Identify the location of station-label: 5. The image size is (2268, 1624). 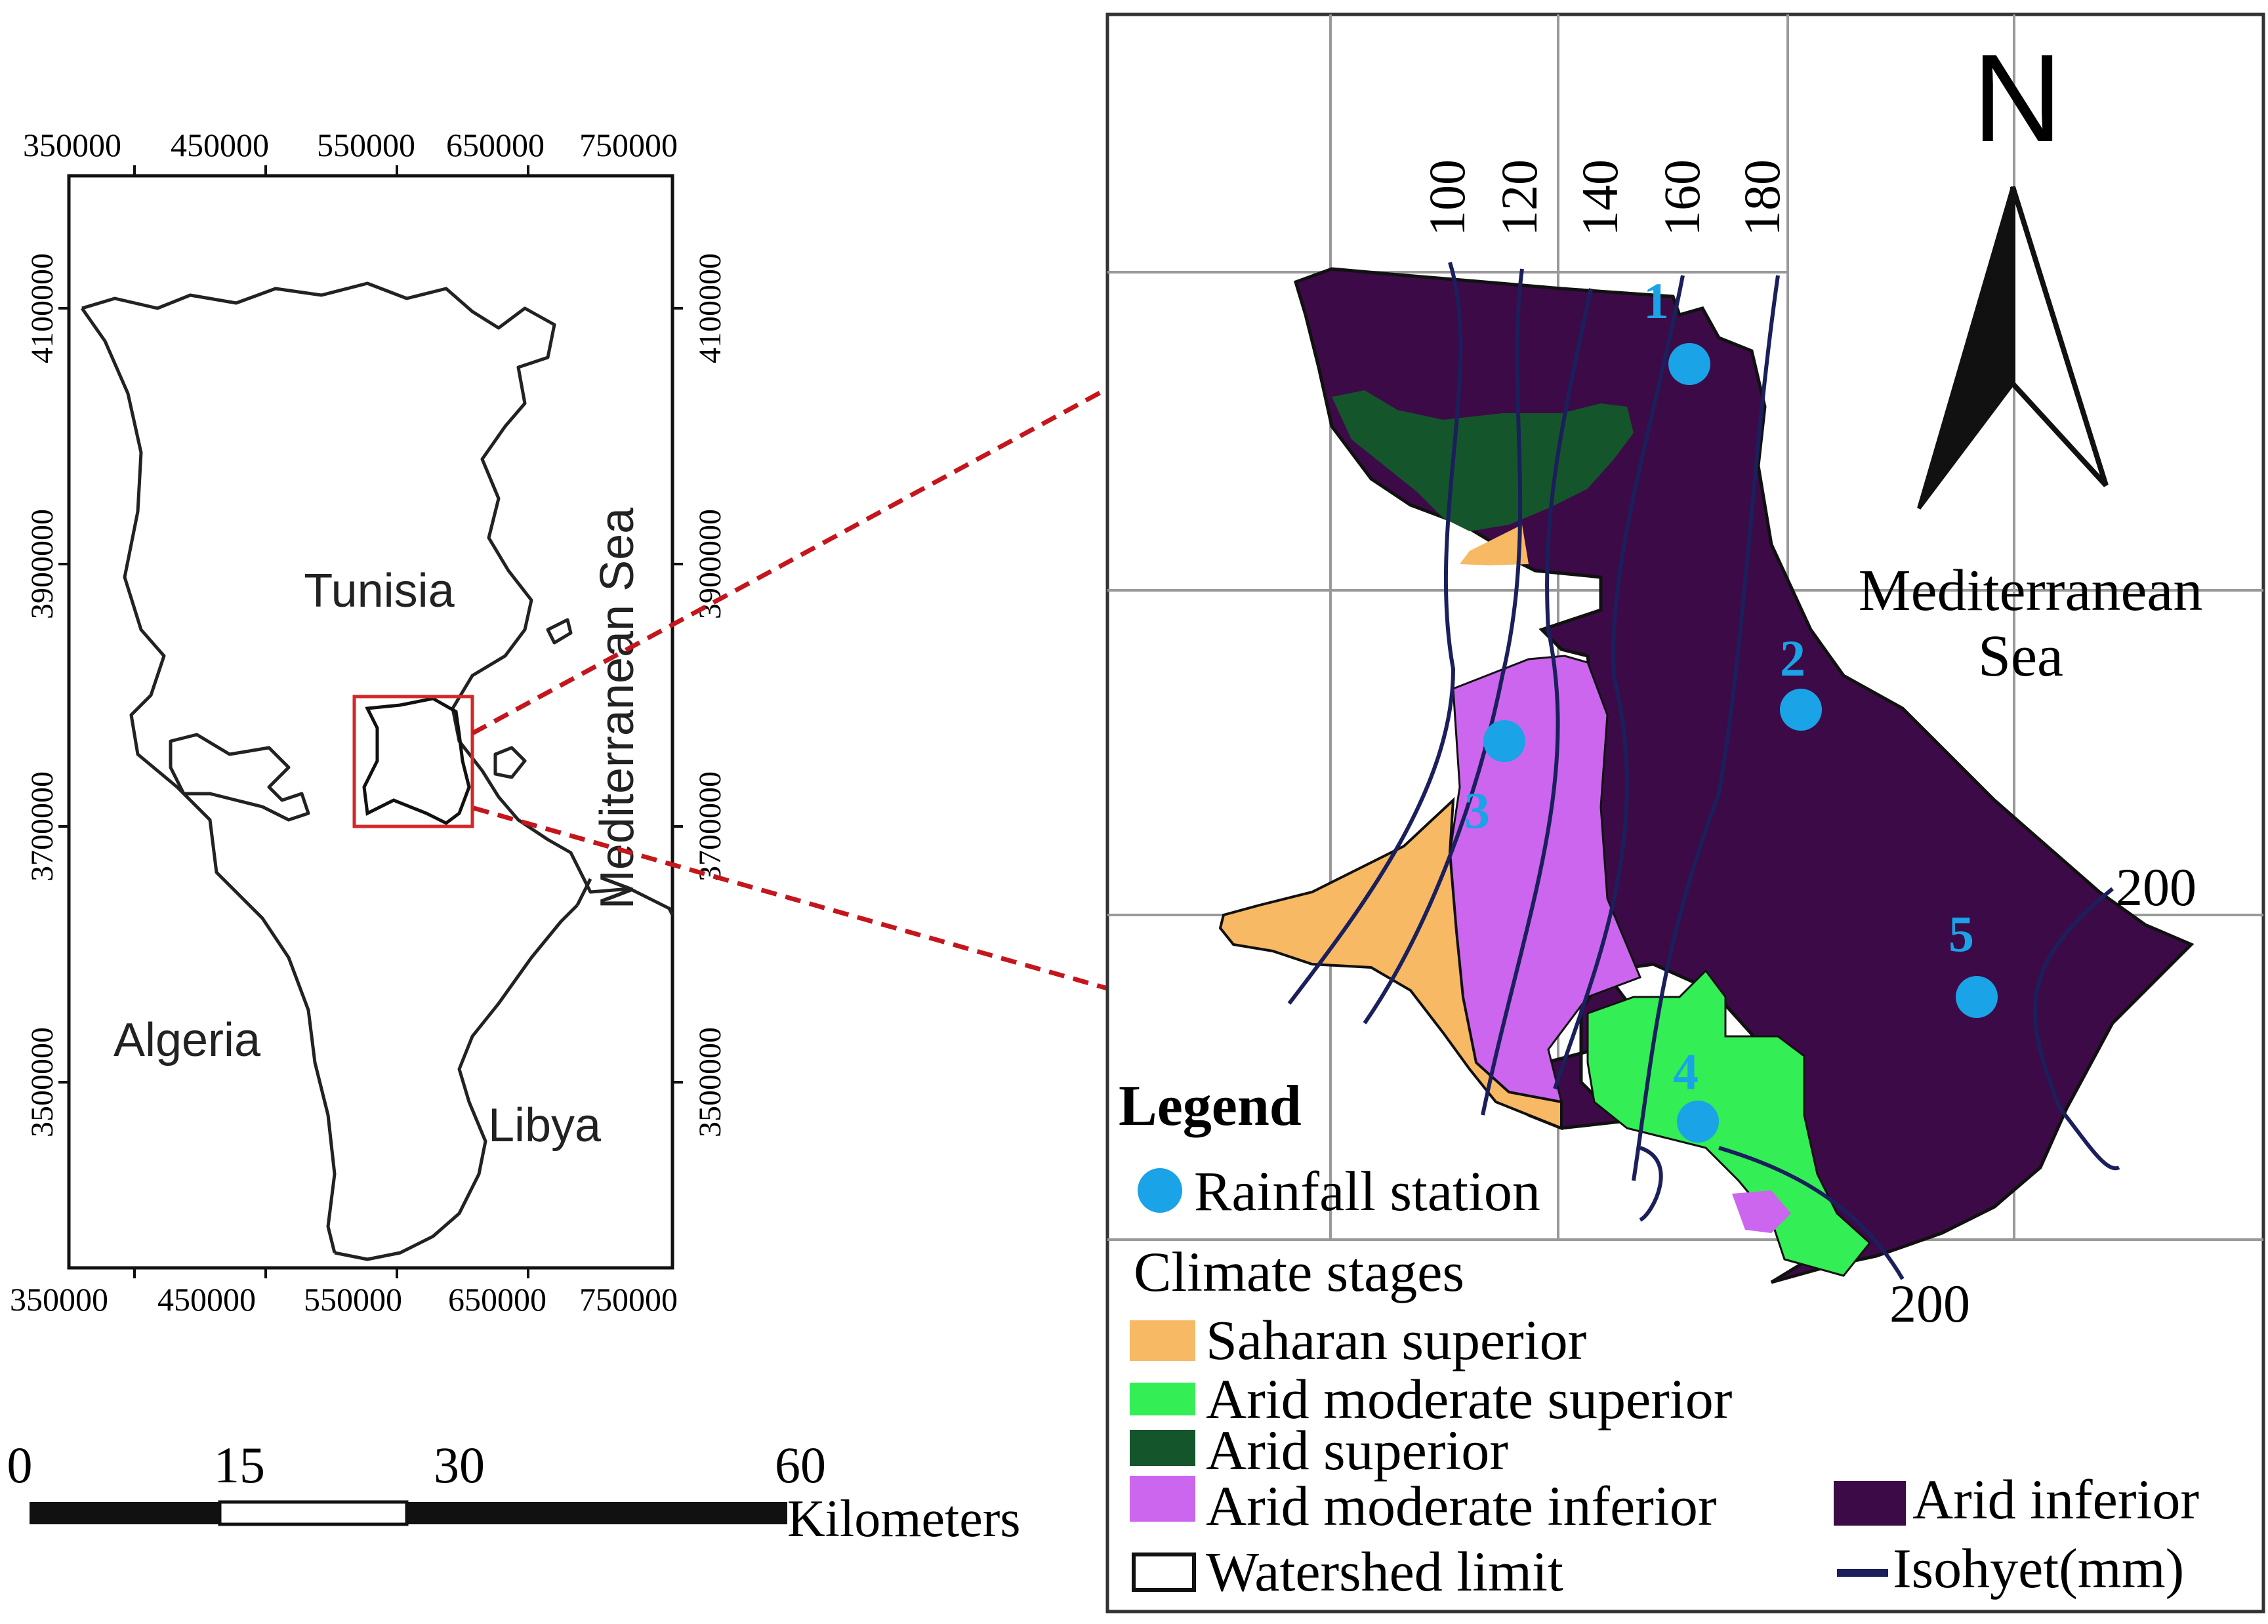
(1961, 934).